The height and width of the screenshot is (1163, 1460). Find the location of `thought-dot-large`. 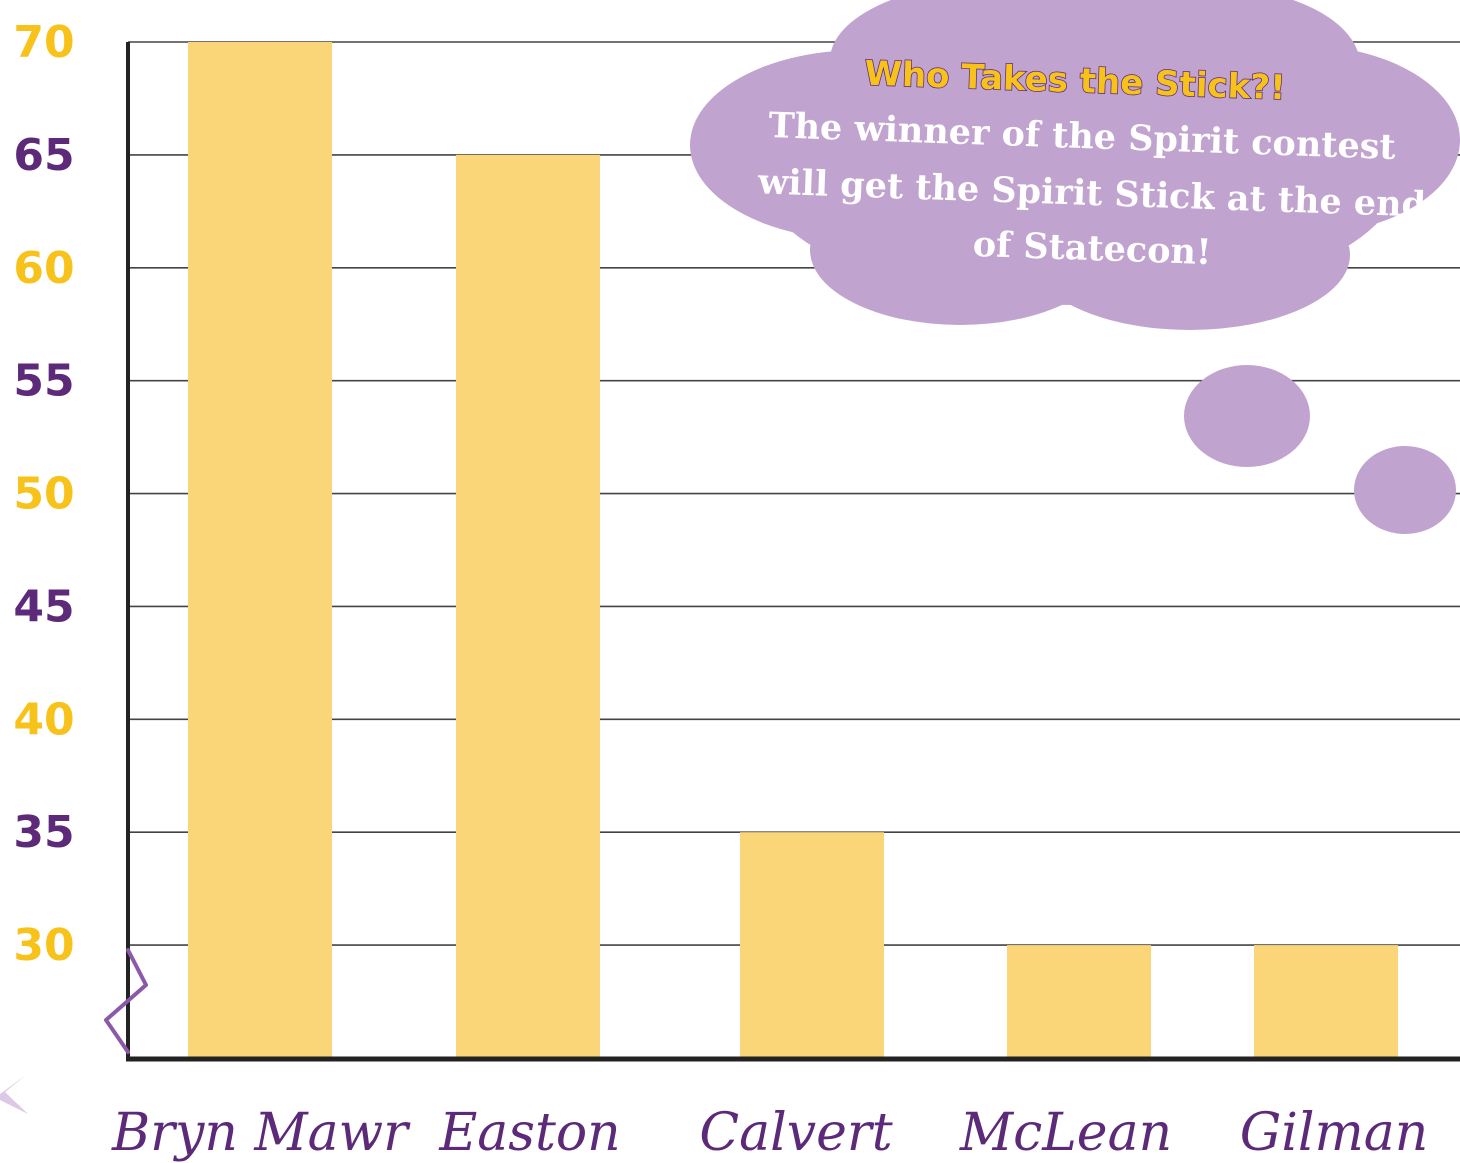

thought-dot-large is located at coordinates (1247, 416).